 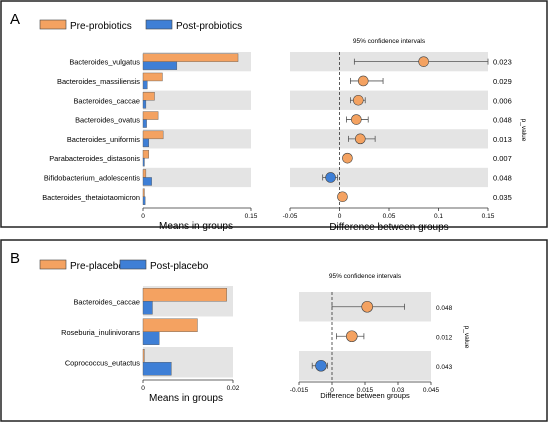 I want to click on x-tick-label: -0.05, so click(x=290, y=216).